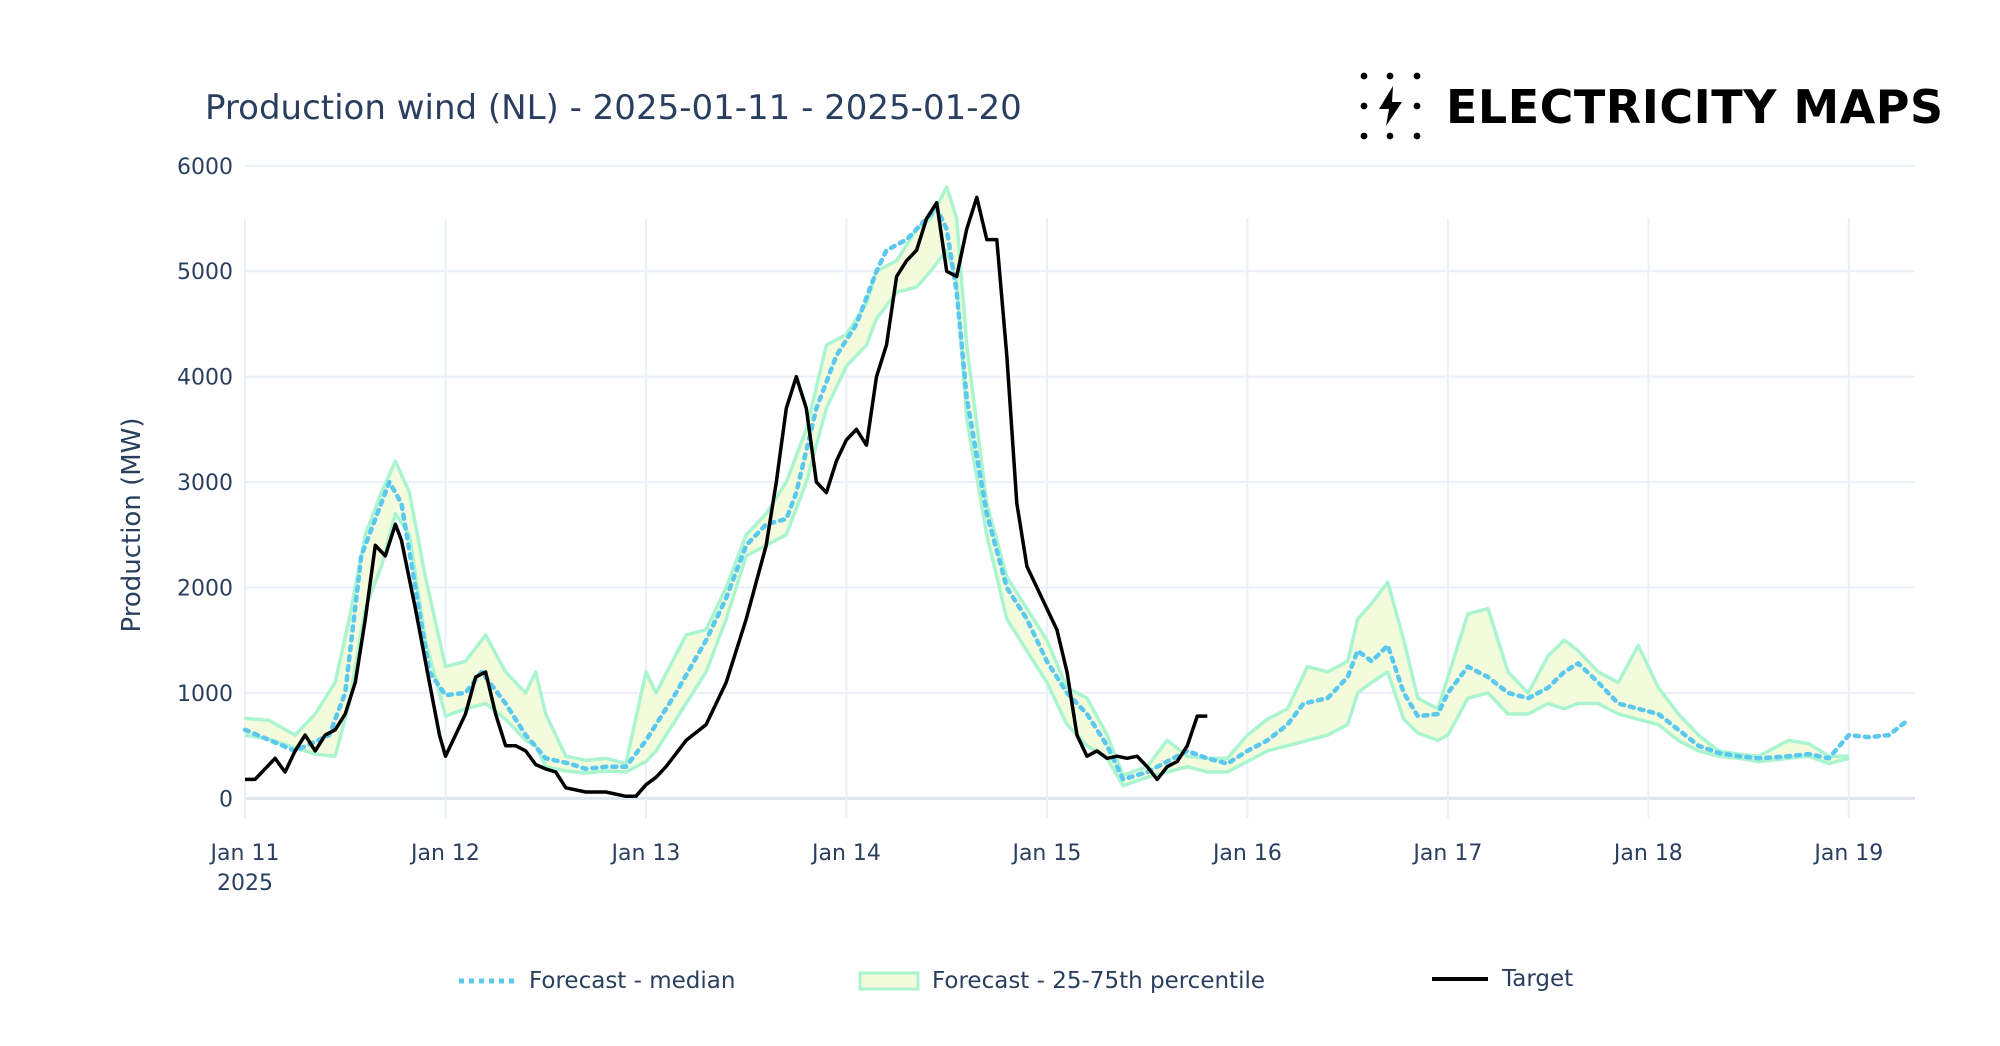  I want to click on x-tick-label: Jan 16, so click(1246, 853).